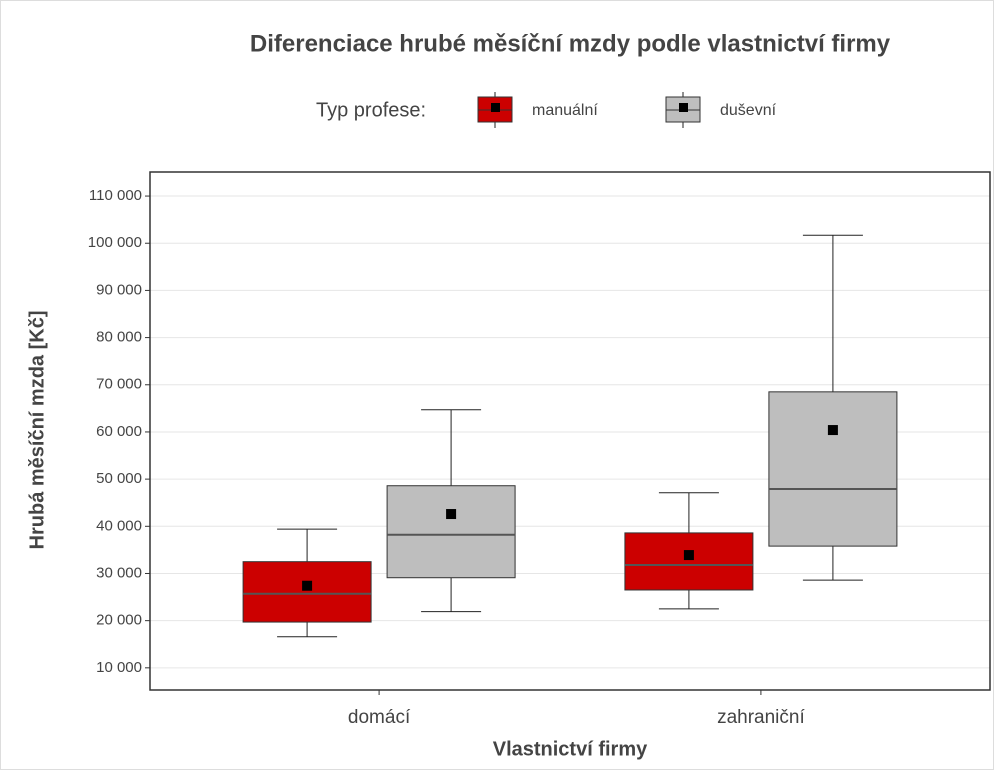 The height and width of the screenshot is (770, 994). I want to click on y-tick-label: 90 000, so click(119, 289).